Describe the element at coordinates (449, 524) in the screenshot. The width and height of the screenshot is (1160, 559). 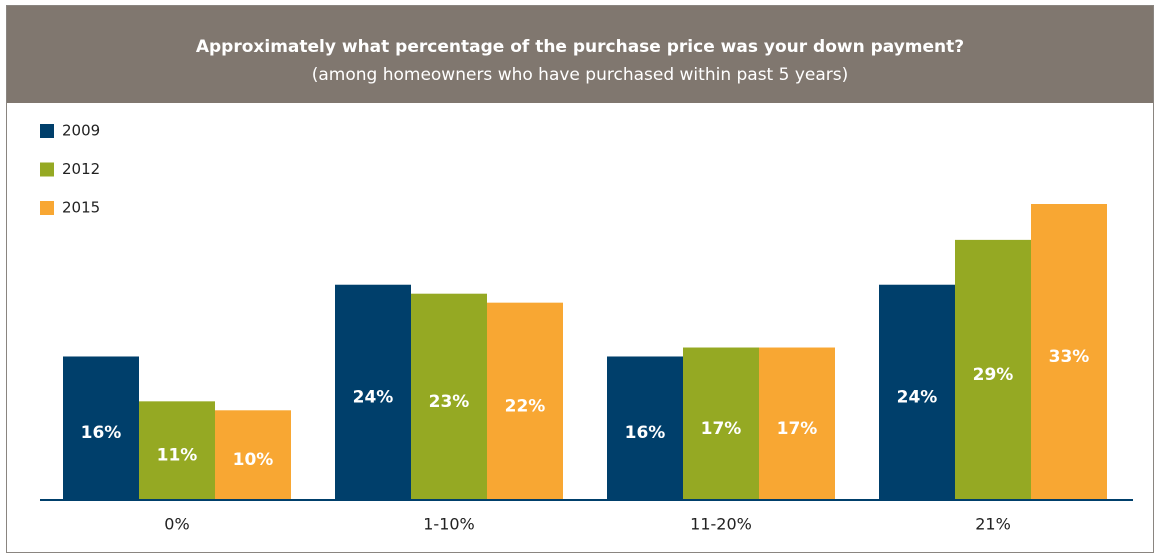
I see `x-tick-label: 1-10%` at that location.